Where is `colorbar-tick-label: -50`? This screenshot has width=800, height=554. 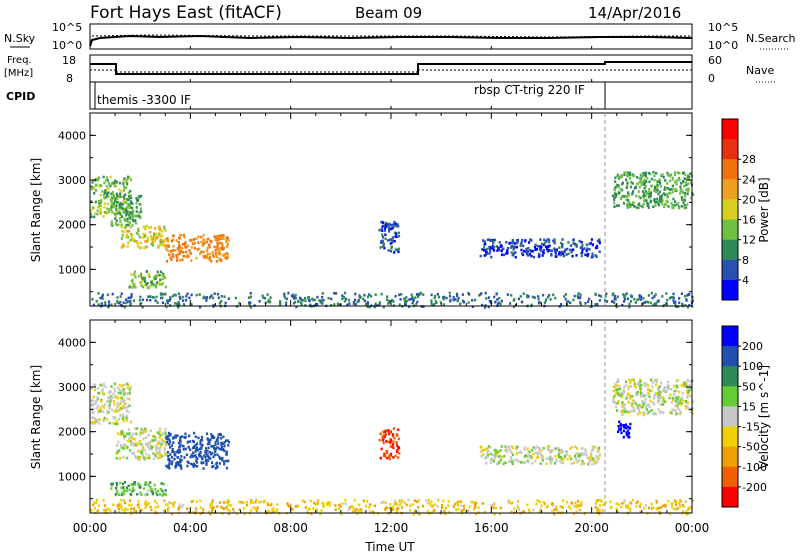
colorbar-tick-label: -50 is located at coordinates (751, 447).